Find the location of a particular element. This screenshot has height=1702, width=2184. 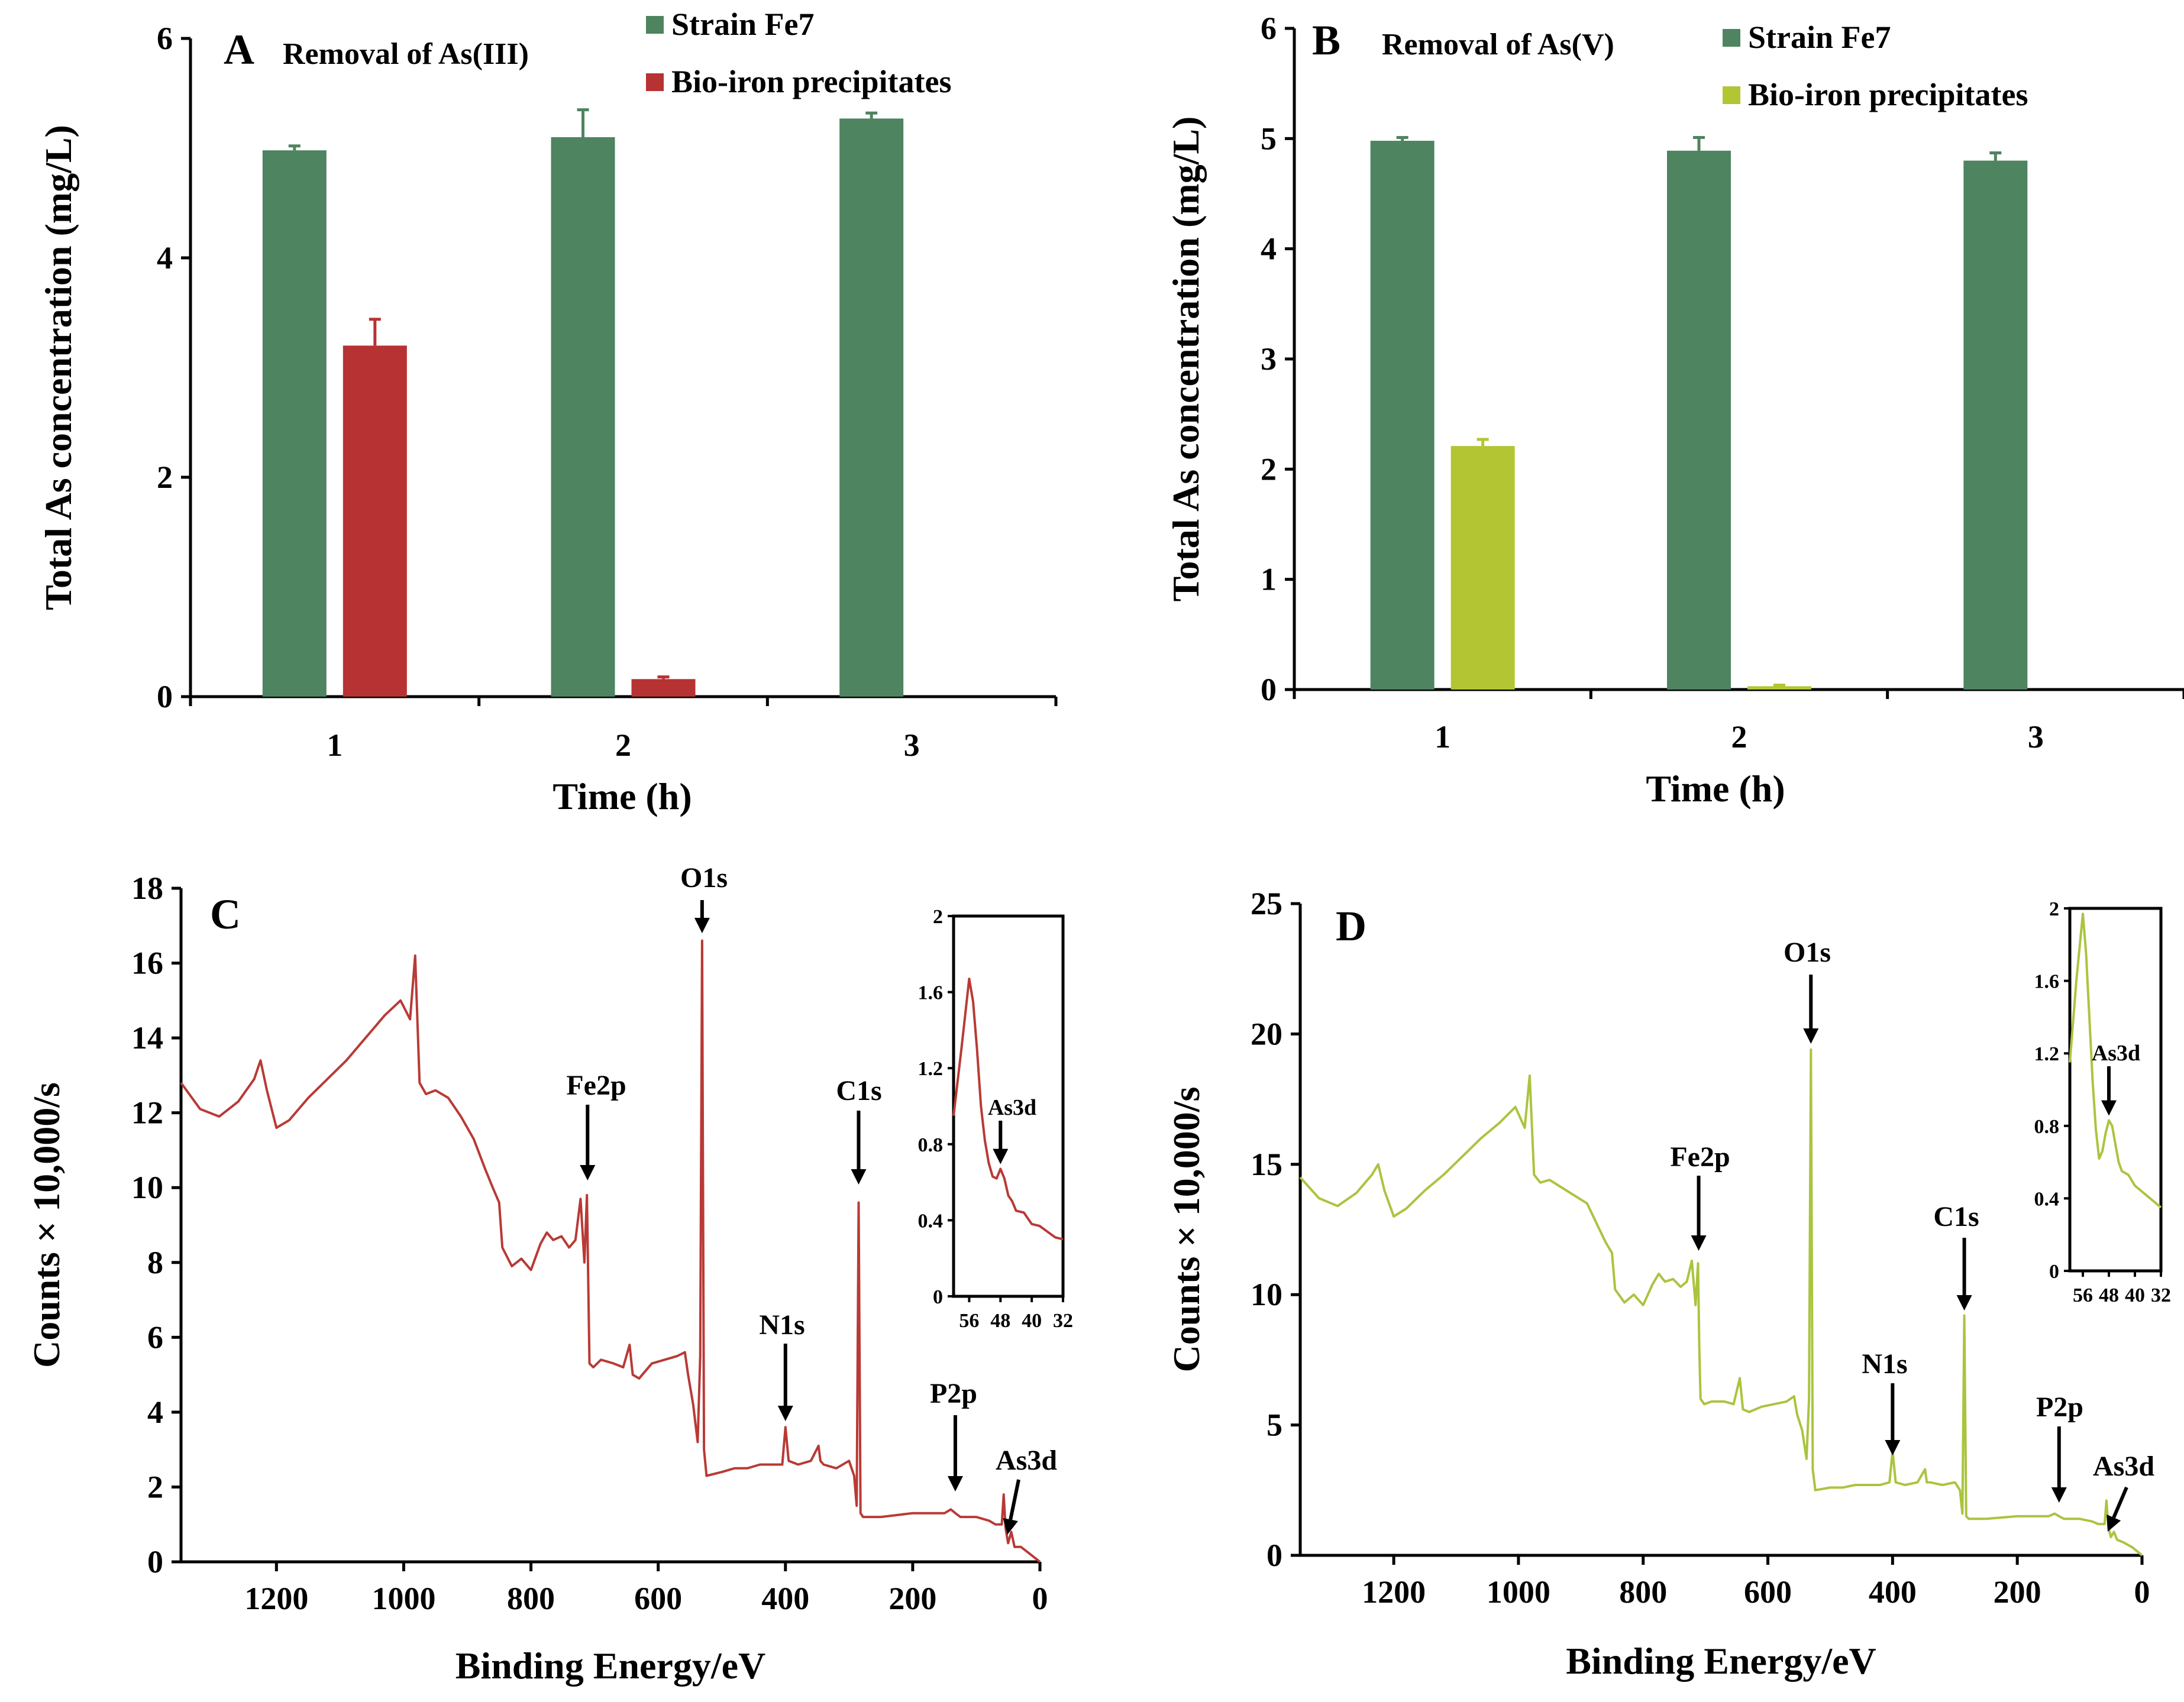

panel-letter: A is located at coordinates (239, 50).